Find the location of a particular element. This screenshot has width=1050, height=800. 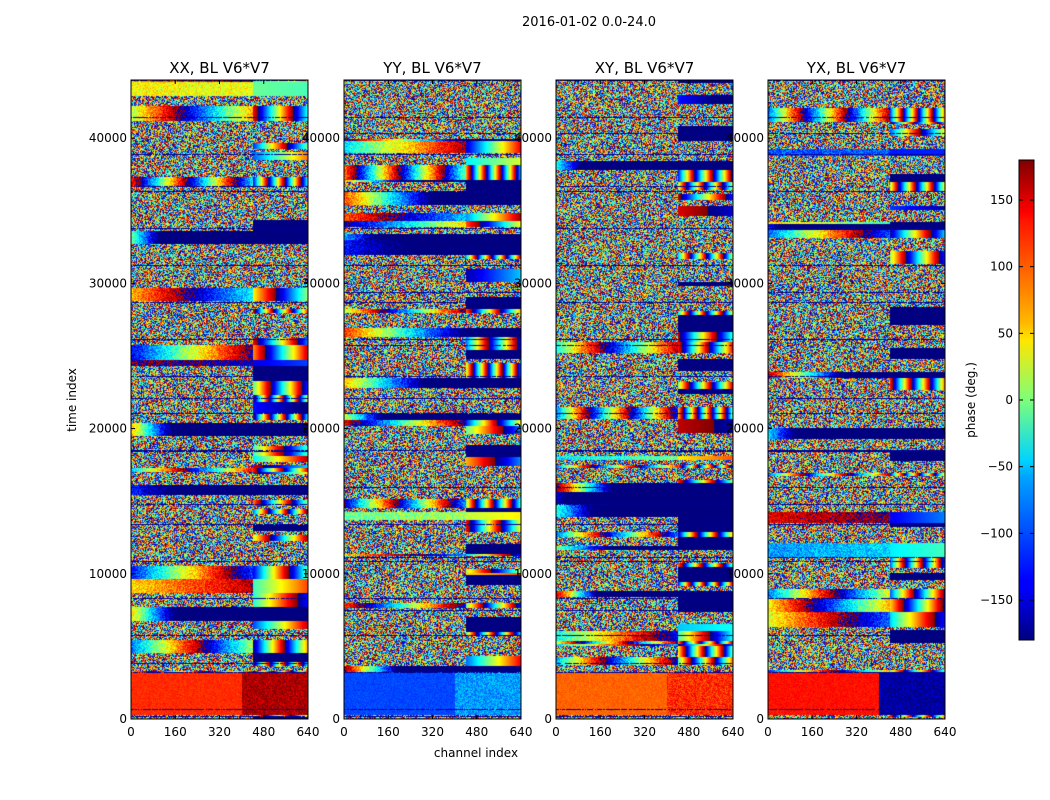

figure-suptitle: 2016-01-02 0.0-24.0 is located at coordinates (589, 22).